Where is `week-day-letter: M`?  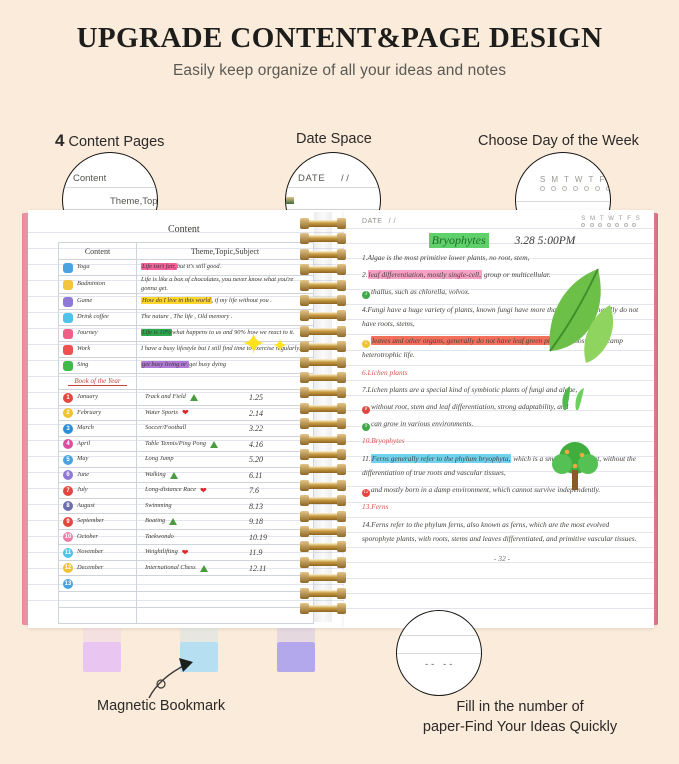
week-day-letter: M is located at coordinates (555, 179).